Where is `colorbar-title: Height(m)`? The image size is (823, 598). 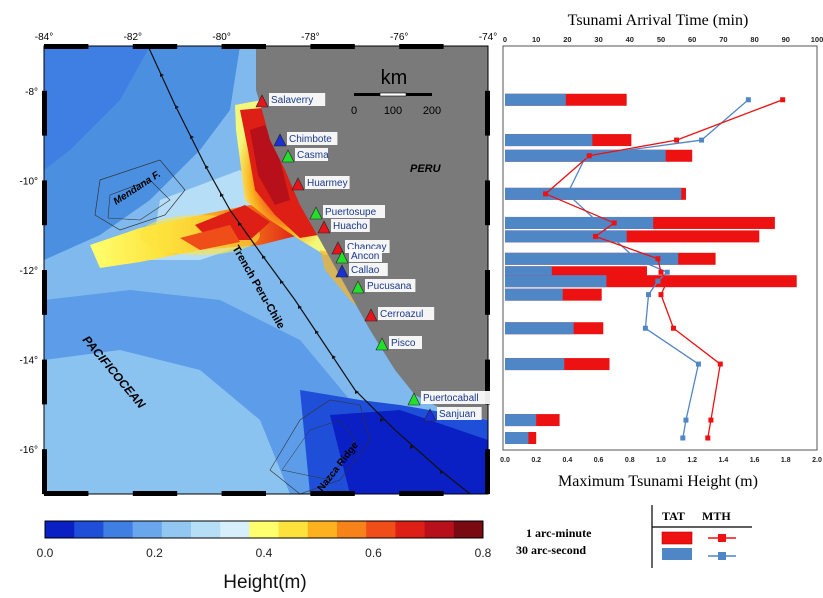
colorbar-title: Height(m) is located at coordinates (264, 582).